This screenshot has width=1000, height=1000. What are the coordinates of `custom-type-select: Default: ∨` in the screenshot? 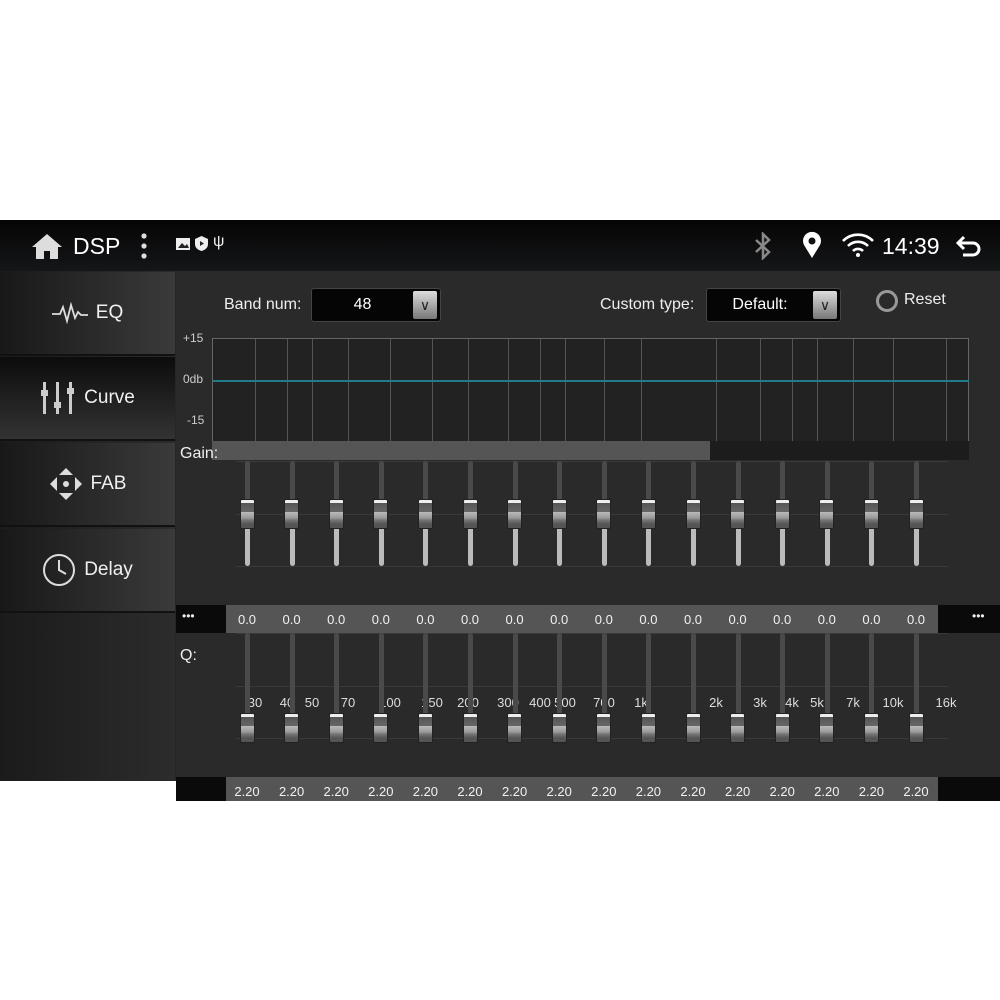 It's located at (773, 305).